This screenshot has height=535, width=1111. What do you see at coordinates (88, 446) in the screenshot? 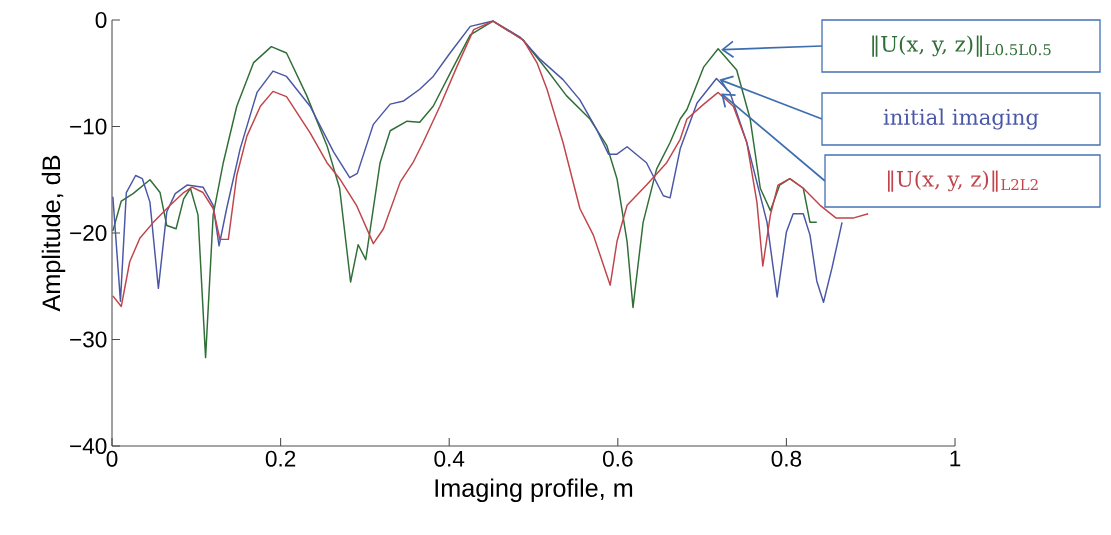
I see `y-tick-label: −40` at bounding box center [88, 446].